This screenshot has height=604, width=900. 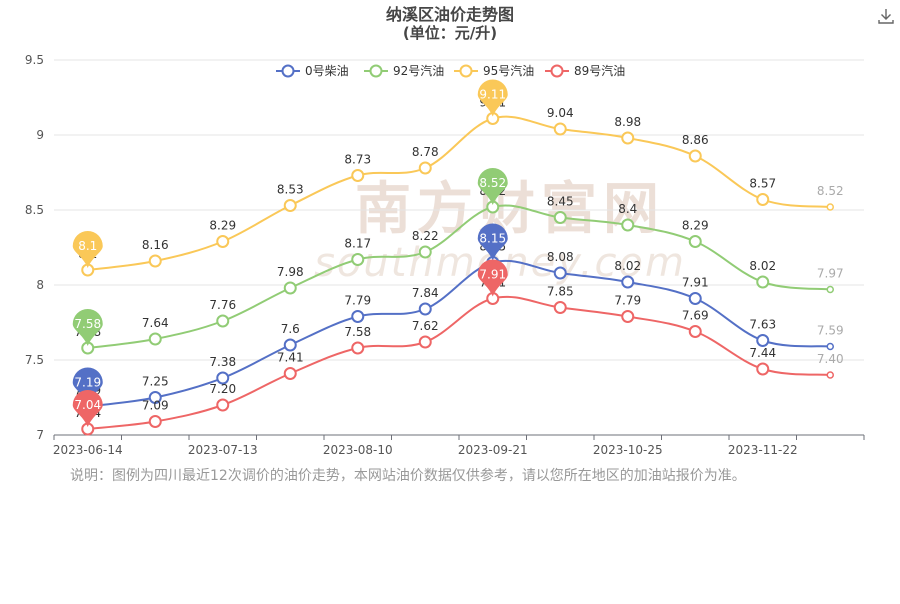 What do you see at coordinates (40, 285) in the screenshot?
I see `y-tick-label: 8` at bounding box center [40, 285].